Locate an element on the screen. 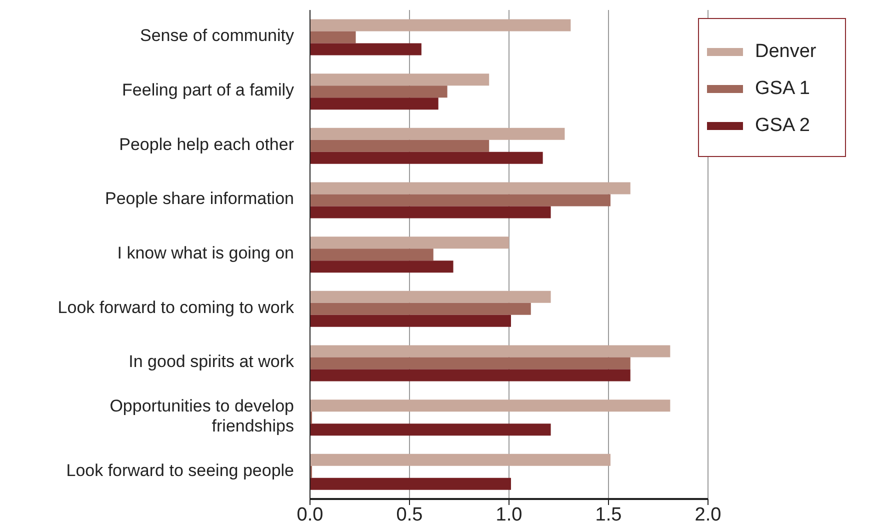 The image size is (878, 529). y-tick-label: In good spirits at work is located at coordinates (211, 362).